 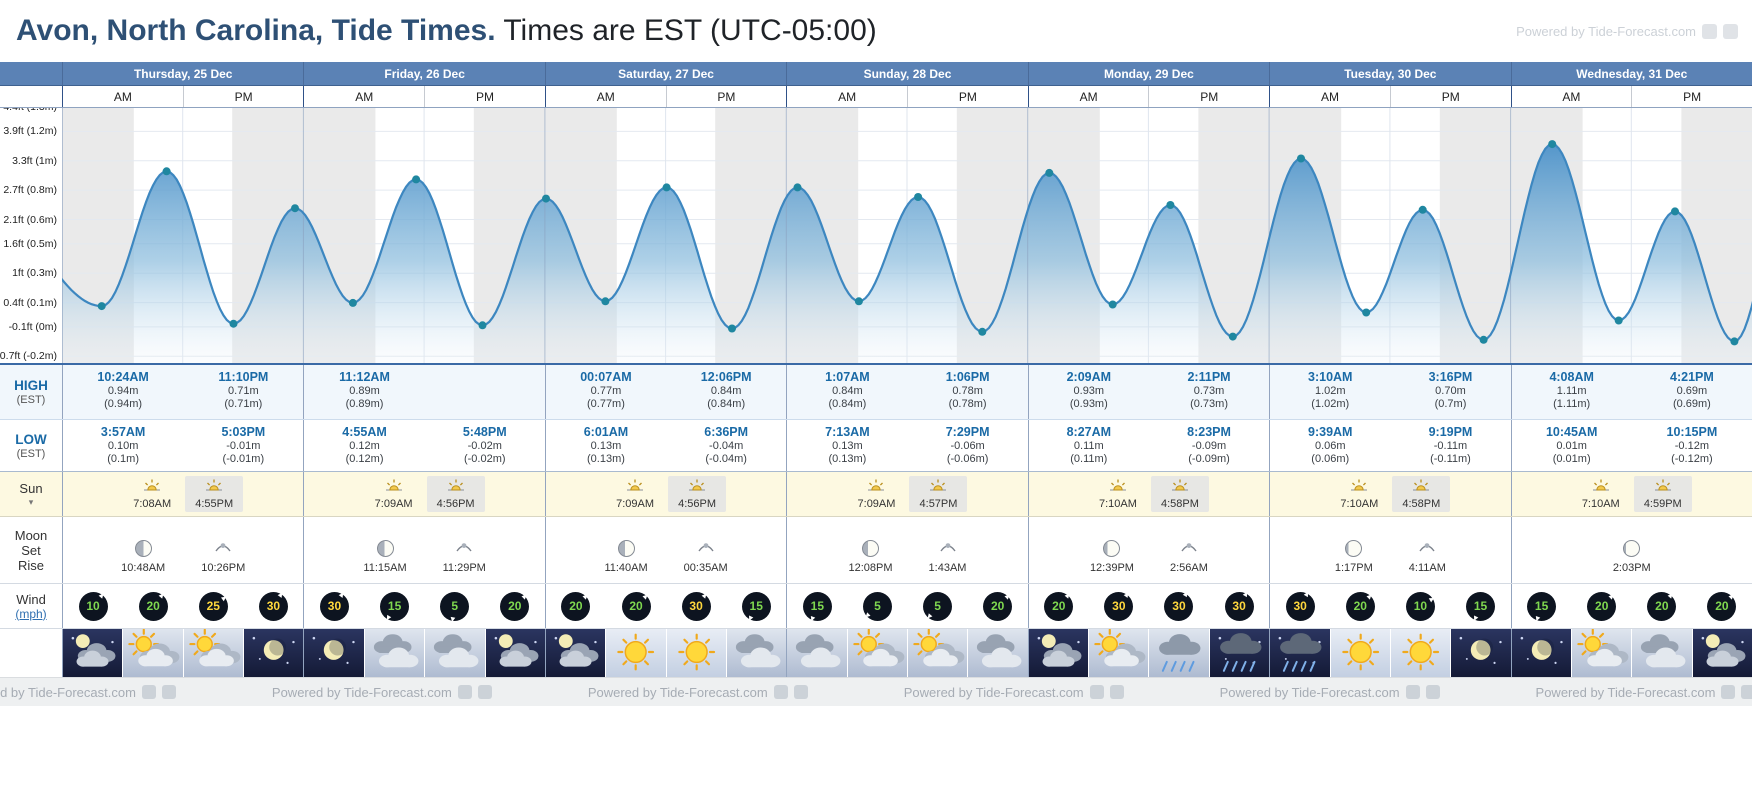 What do you see at coordinates (1631, 73) in the screenshot?
I see `day-header: Wednesday, 31 Dec` at bounding box center [1631, 73].